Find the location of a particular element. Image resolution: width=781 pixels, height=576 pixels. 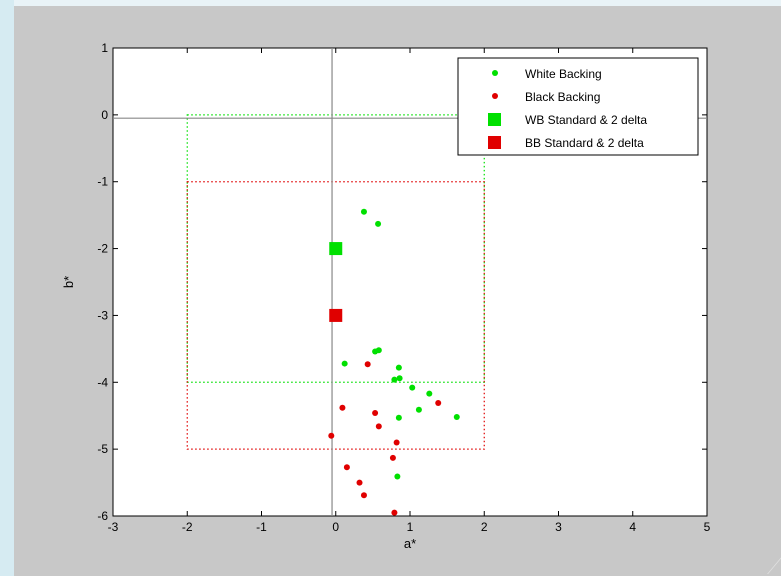

standard-marker-wb is located at coordinates (336, 249).